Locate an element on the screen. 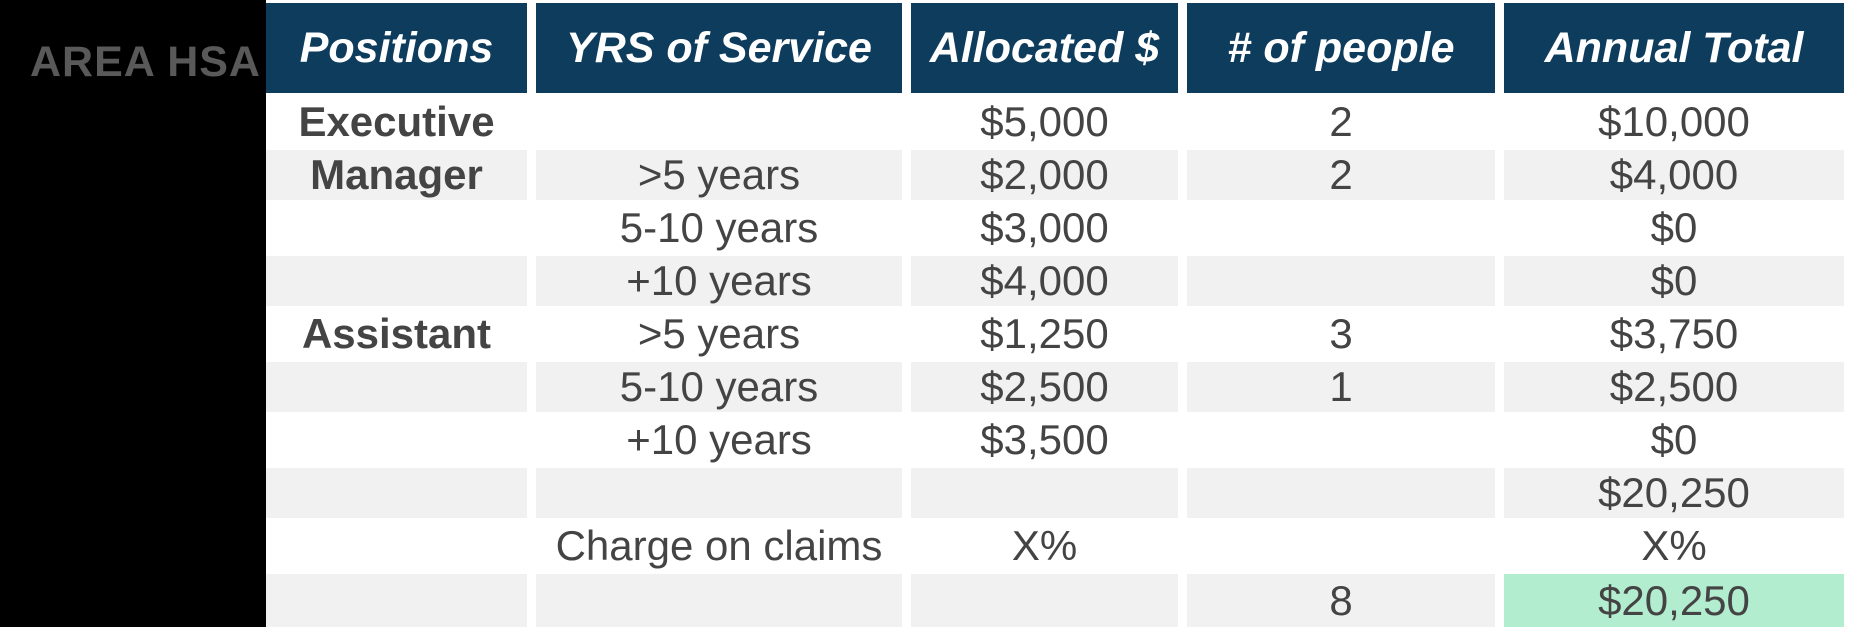 Image resolution: width=1850 pixels, height=627 pixels. table-row: Manager >5 years $2,000 2 $4,000 is located at coordinates (1058, 175).